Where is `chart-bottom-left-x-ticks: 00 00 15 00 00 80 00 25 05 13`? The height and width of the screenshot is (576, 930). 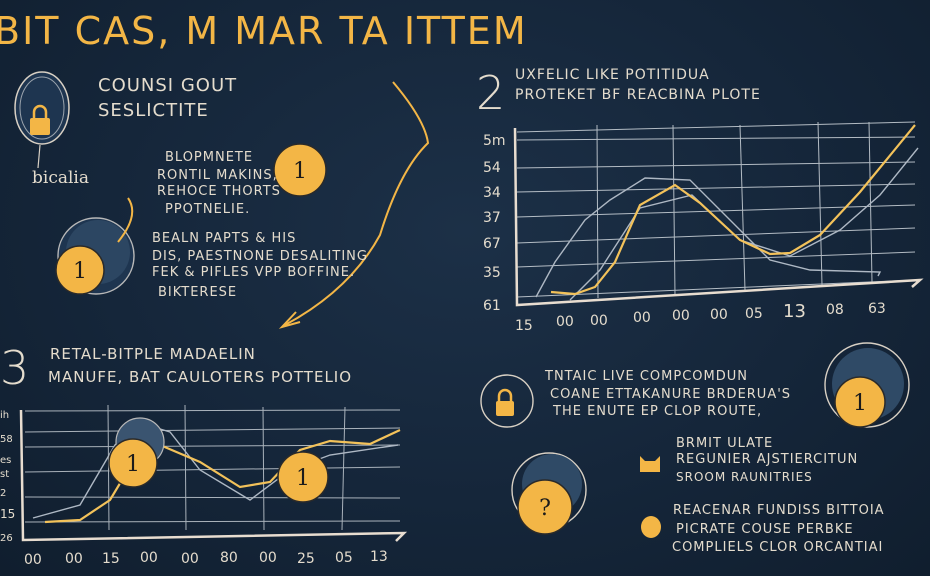 chart-bottom-left-x-ticks: 00 00 15 00 00 80 00 25 05 13 is located at coordinates (206, 558).